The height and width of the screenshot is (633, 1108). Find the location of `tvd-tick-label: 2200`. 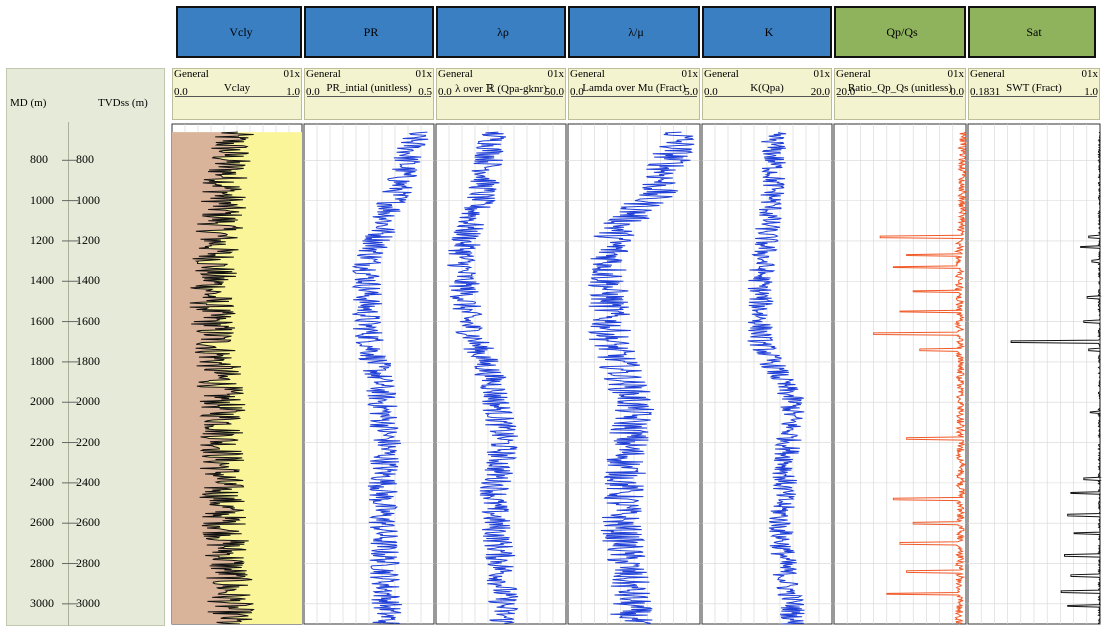

tvd-tick-label: 2200 is located at coordinates (88, 441).